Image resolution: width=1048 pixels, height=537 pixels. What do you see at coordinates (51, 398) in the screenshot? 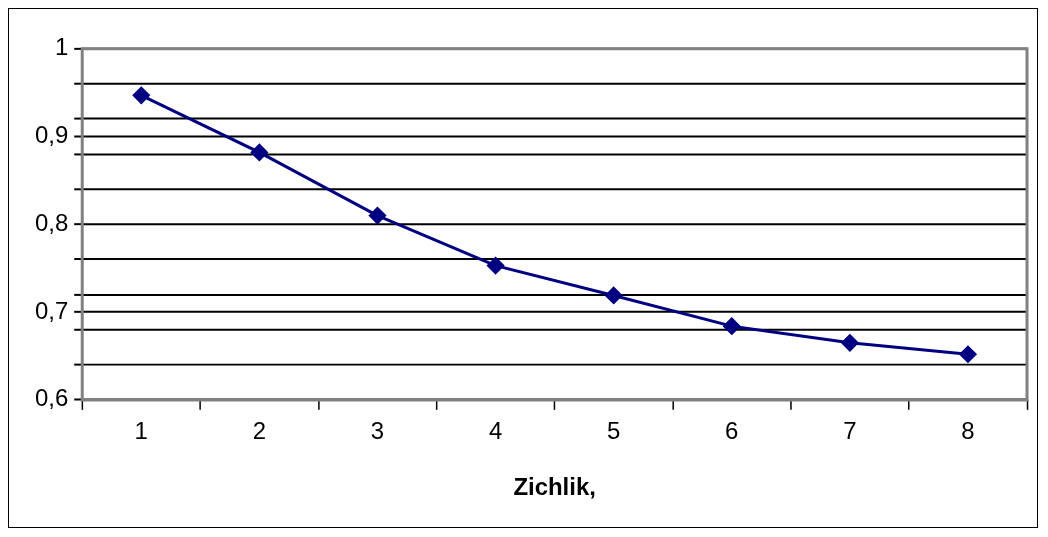
I see `y-tick-label: 0,6` at bounding box center [51, 398].